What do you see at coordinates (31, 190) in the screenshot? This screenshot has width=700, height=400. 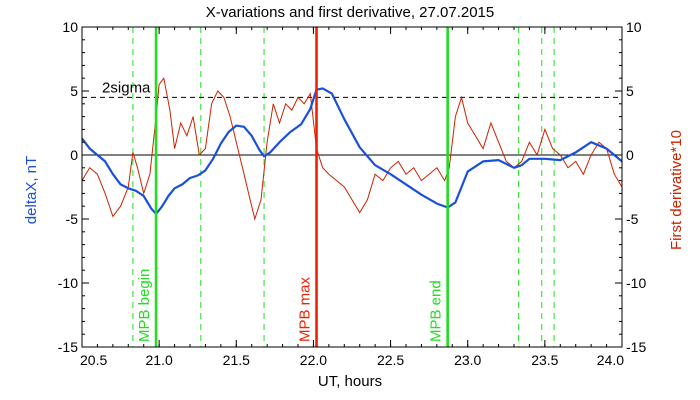 I see `y-axis-title-left: deltaX, nT` at bounding box center [31, 190].